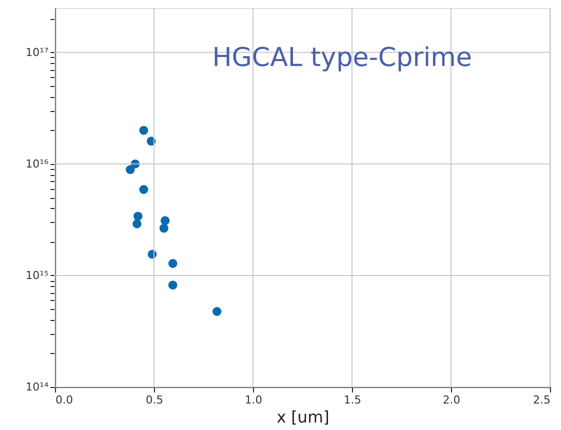 This screenshot has height=430, width=561. What do you see at coordinates (353, 400) in the screenshot?
I see `x-tick-label: 1.5` at bounding box center [353, 400].